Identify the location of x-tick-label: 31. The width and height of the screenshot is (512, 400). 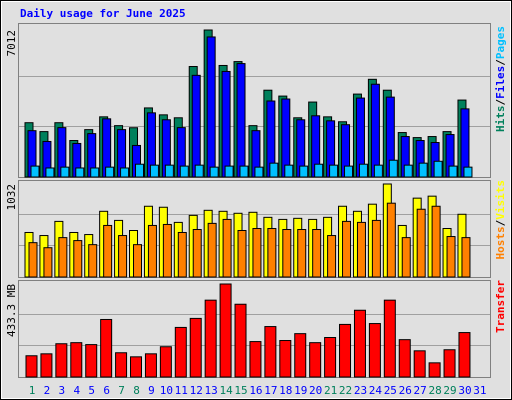
(479, 390).